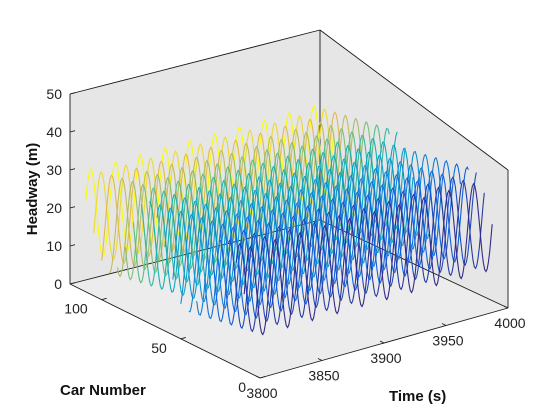 The height and width of the screenshot is (420, 560). Describe the element at coordinates (242, 387) in the screenshot. I see `y-tick-label-0: 0` at that location.